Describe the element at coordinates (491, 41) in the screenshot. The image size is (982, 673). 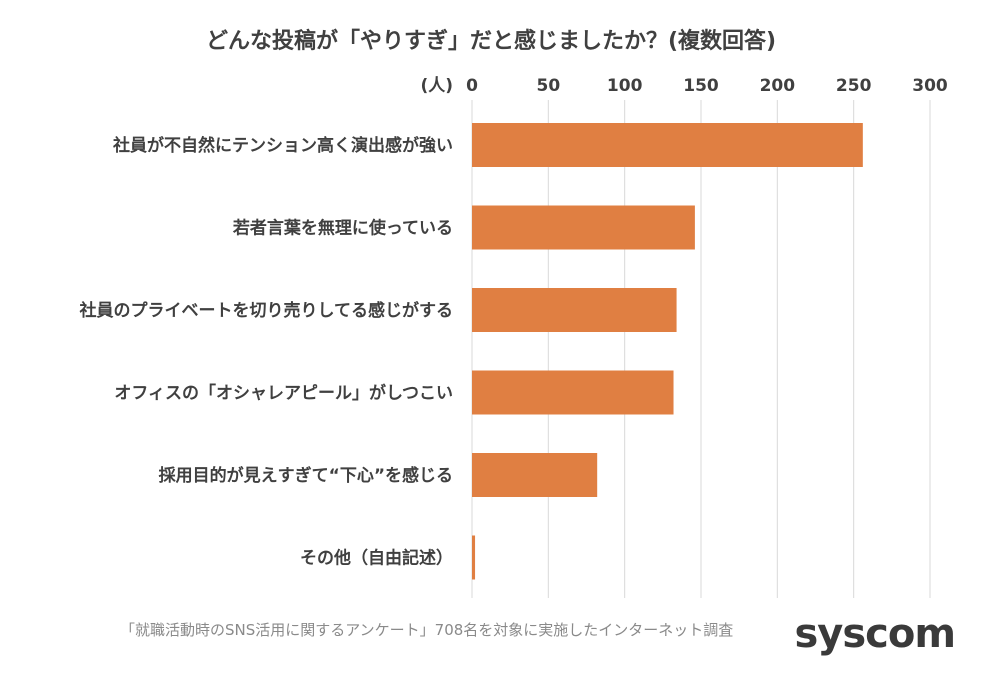
I see `chart-title: どんな投稿が「やりすぎ」だと感じましたか？(複数回答)` at that location.